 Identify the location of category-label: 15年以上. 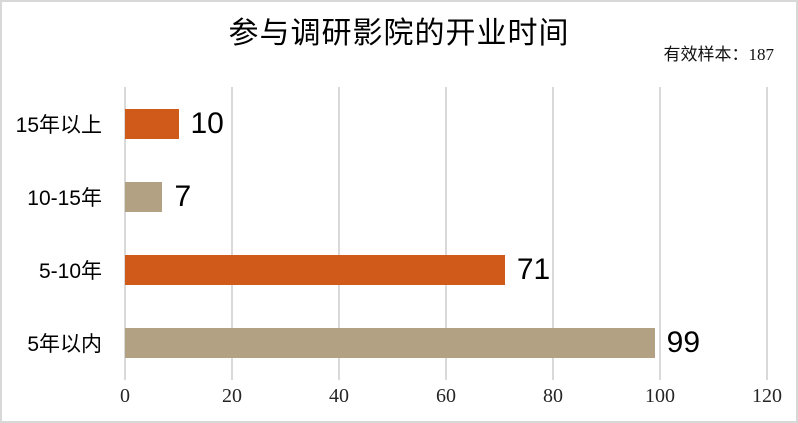
(58, 125).